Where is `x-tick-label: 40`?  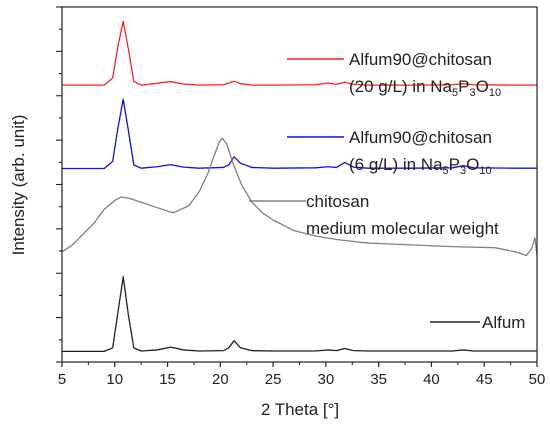
x-tick-label: 40 is located at coordinates (431, 379).